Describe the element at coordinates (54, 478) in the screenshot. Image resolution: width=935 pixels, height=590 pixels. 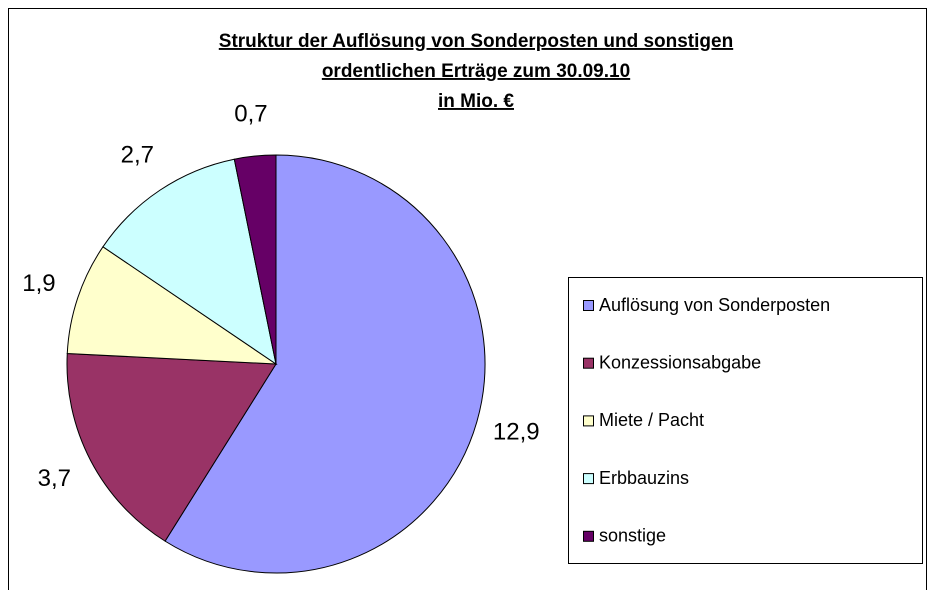
I see `data-label: 3,7` at that location.